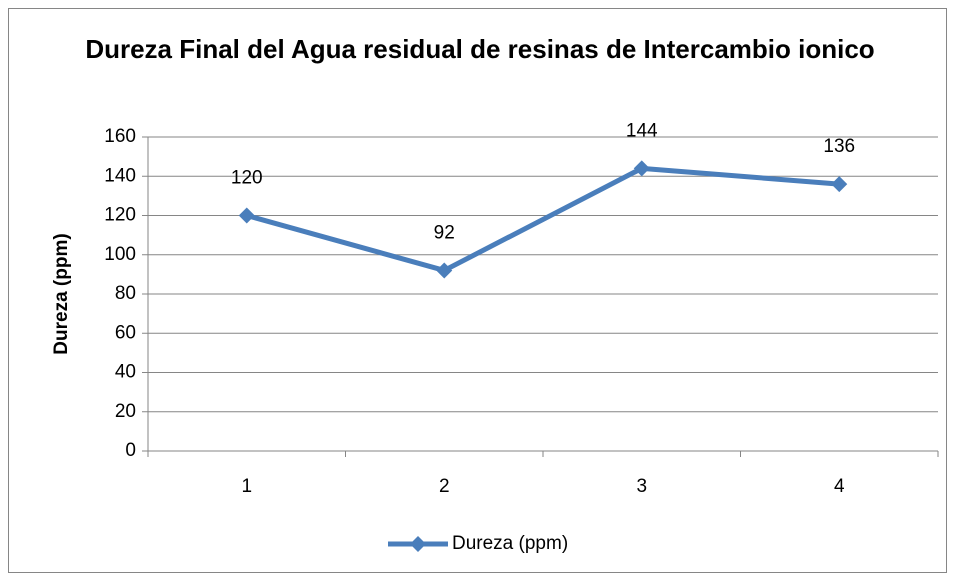 Image resolution: width=957 pixels, height=579 pixels. Describe the element at coordinates (130, 450) in the screenshot. I see `y-tick-label: 0` at that location.